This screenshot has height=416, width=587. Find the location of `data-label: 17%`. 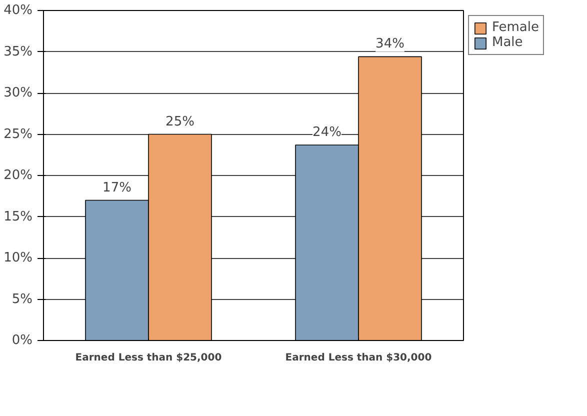

data-label: 17% is located at coordinates (117, 188).